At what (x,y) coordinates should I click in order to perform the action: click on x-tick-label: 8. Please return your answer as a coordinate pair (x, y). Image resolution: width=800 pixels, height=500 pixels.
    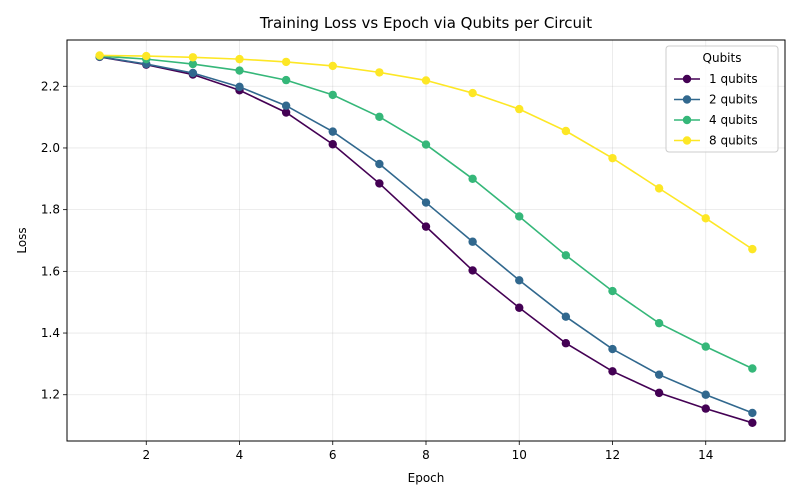
    Looking at the image, I should click on (426, 455).